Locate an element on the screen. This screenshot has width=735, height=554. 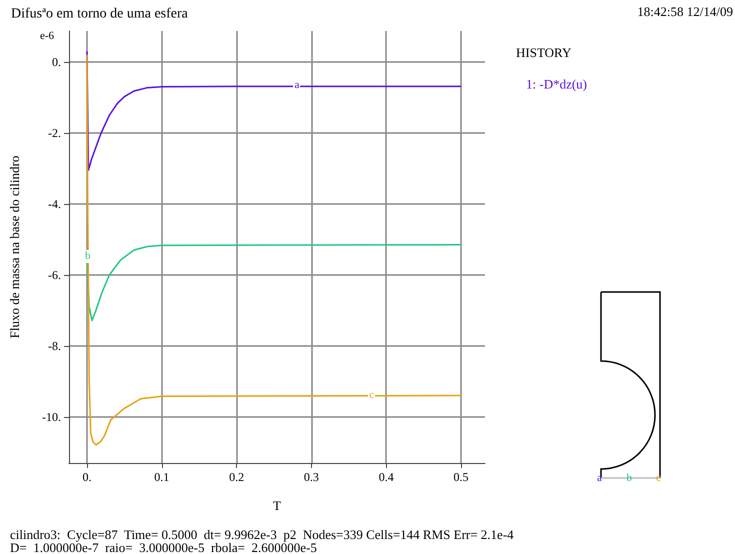
text: 1: -D*dz(u) is located at coordinates (557, 84).